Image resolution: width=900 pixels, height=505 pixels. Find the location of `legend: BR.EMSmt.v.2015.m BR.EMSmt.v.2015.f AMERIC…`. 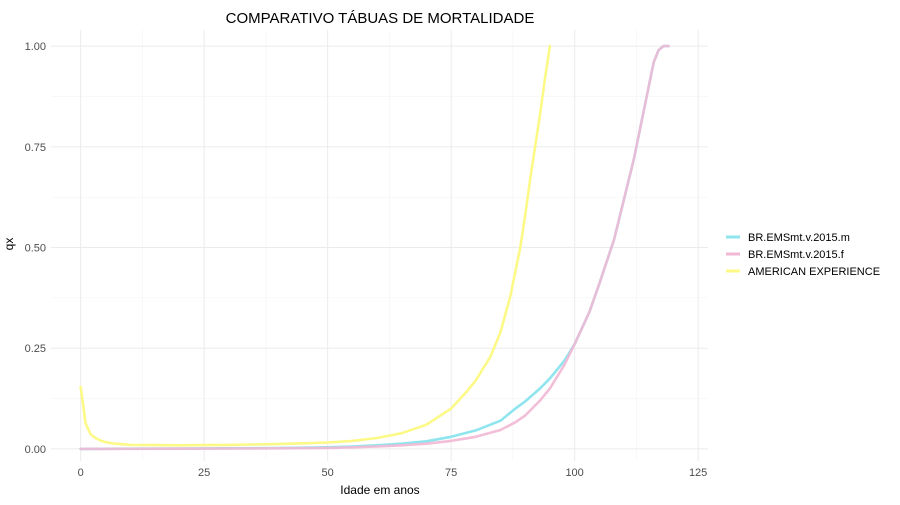

legend: BR.EMSmt.v.2015.m BR.EMSmt.v.2015.f AMERIC… is located at coordinates (803, 255).